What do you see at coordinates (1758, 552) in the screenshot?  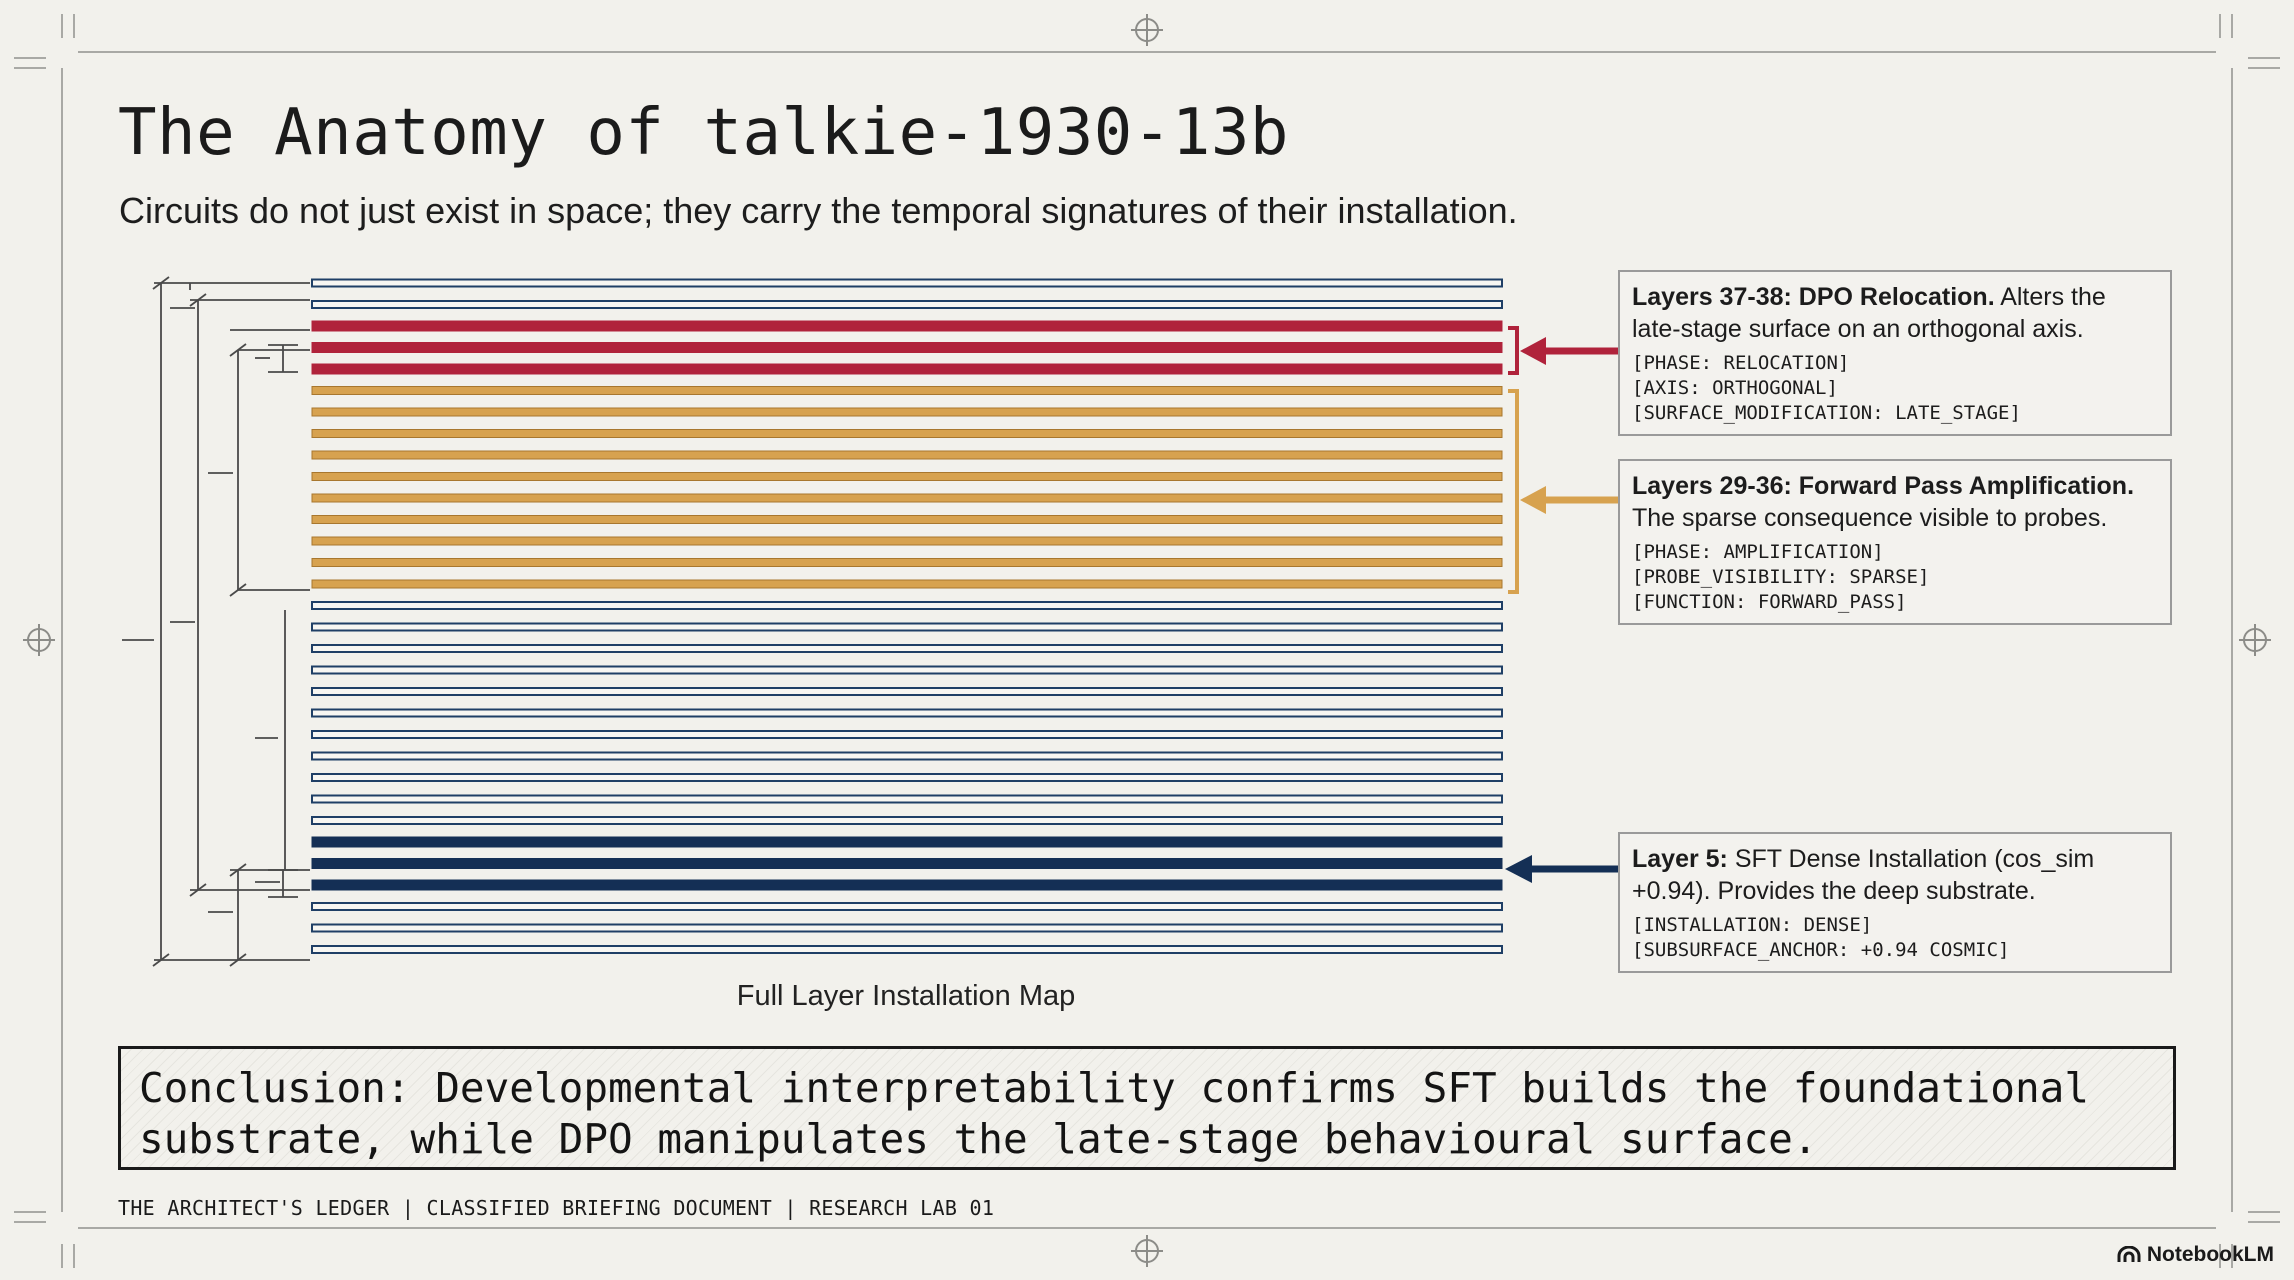 I see `tag-phase: [PHASE: AMPLIFICATION]` at bounding box center [1758, 552].